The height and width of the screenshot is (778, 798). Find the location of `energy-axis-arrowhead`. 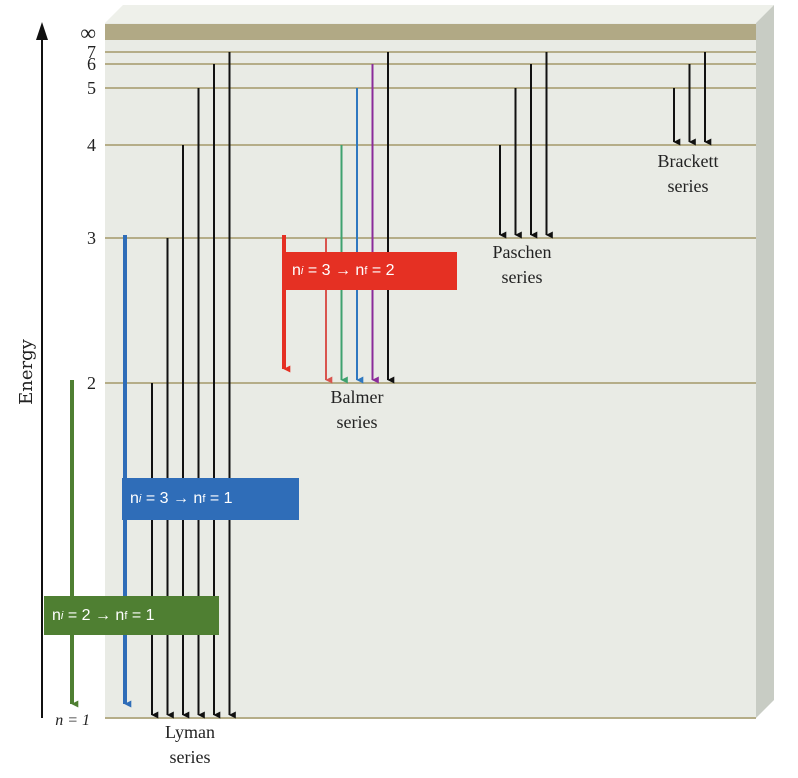

energy-axis-arrowhead is located at coordinates (42, 31).